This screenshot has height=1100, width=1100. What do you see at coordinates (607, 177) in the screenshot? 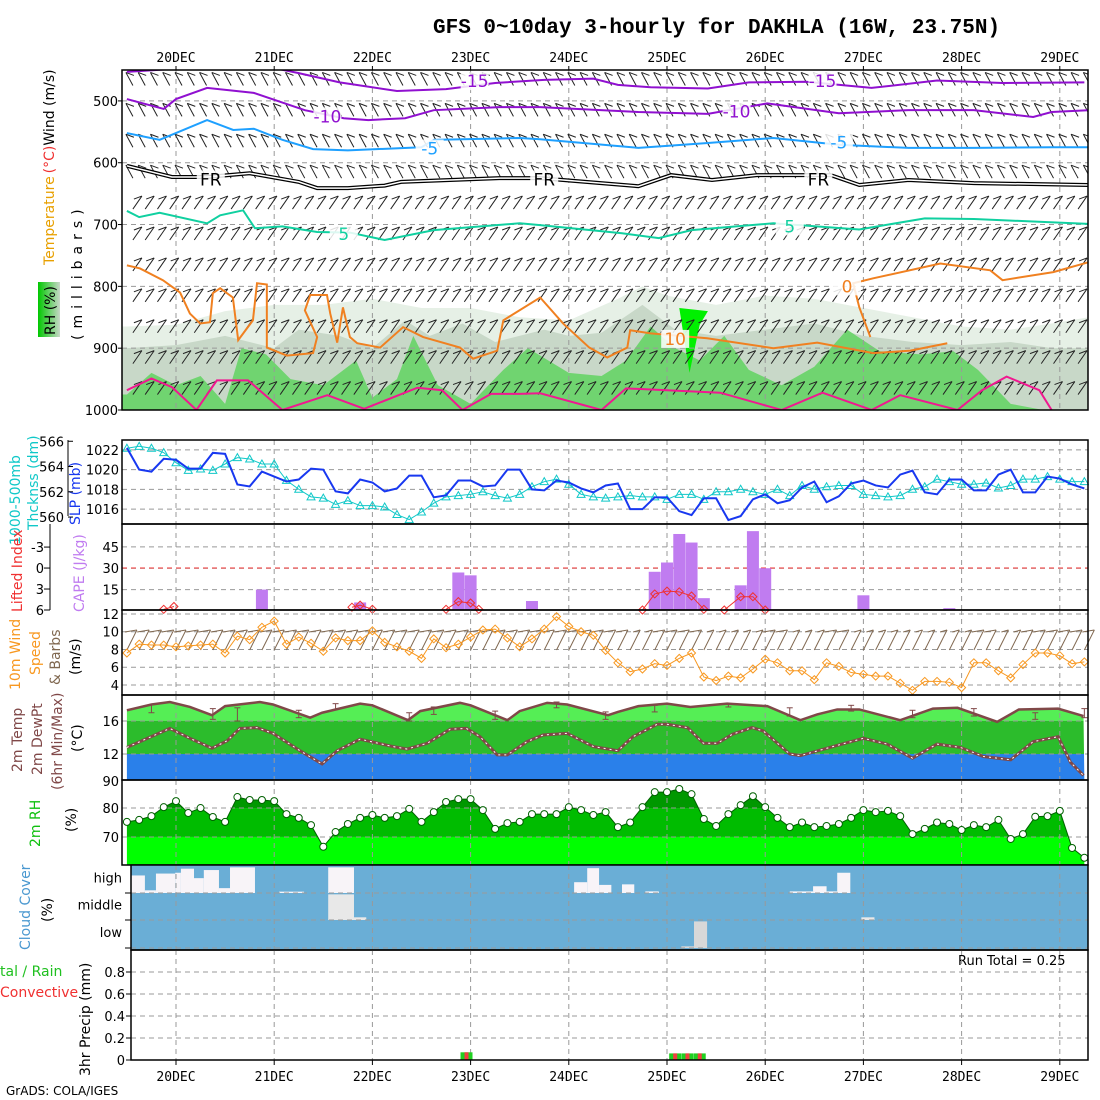
I see `freezing-level-inner` at bounding box center [607, 177].